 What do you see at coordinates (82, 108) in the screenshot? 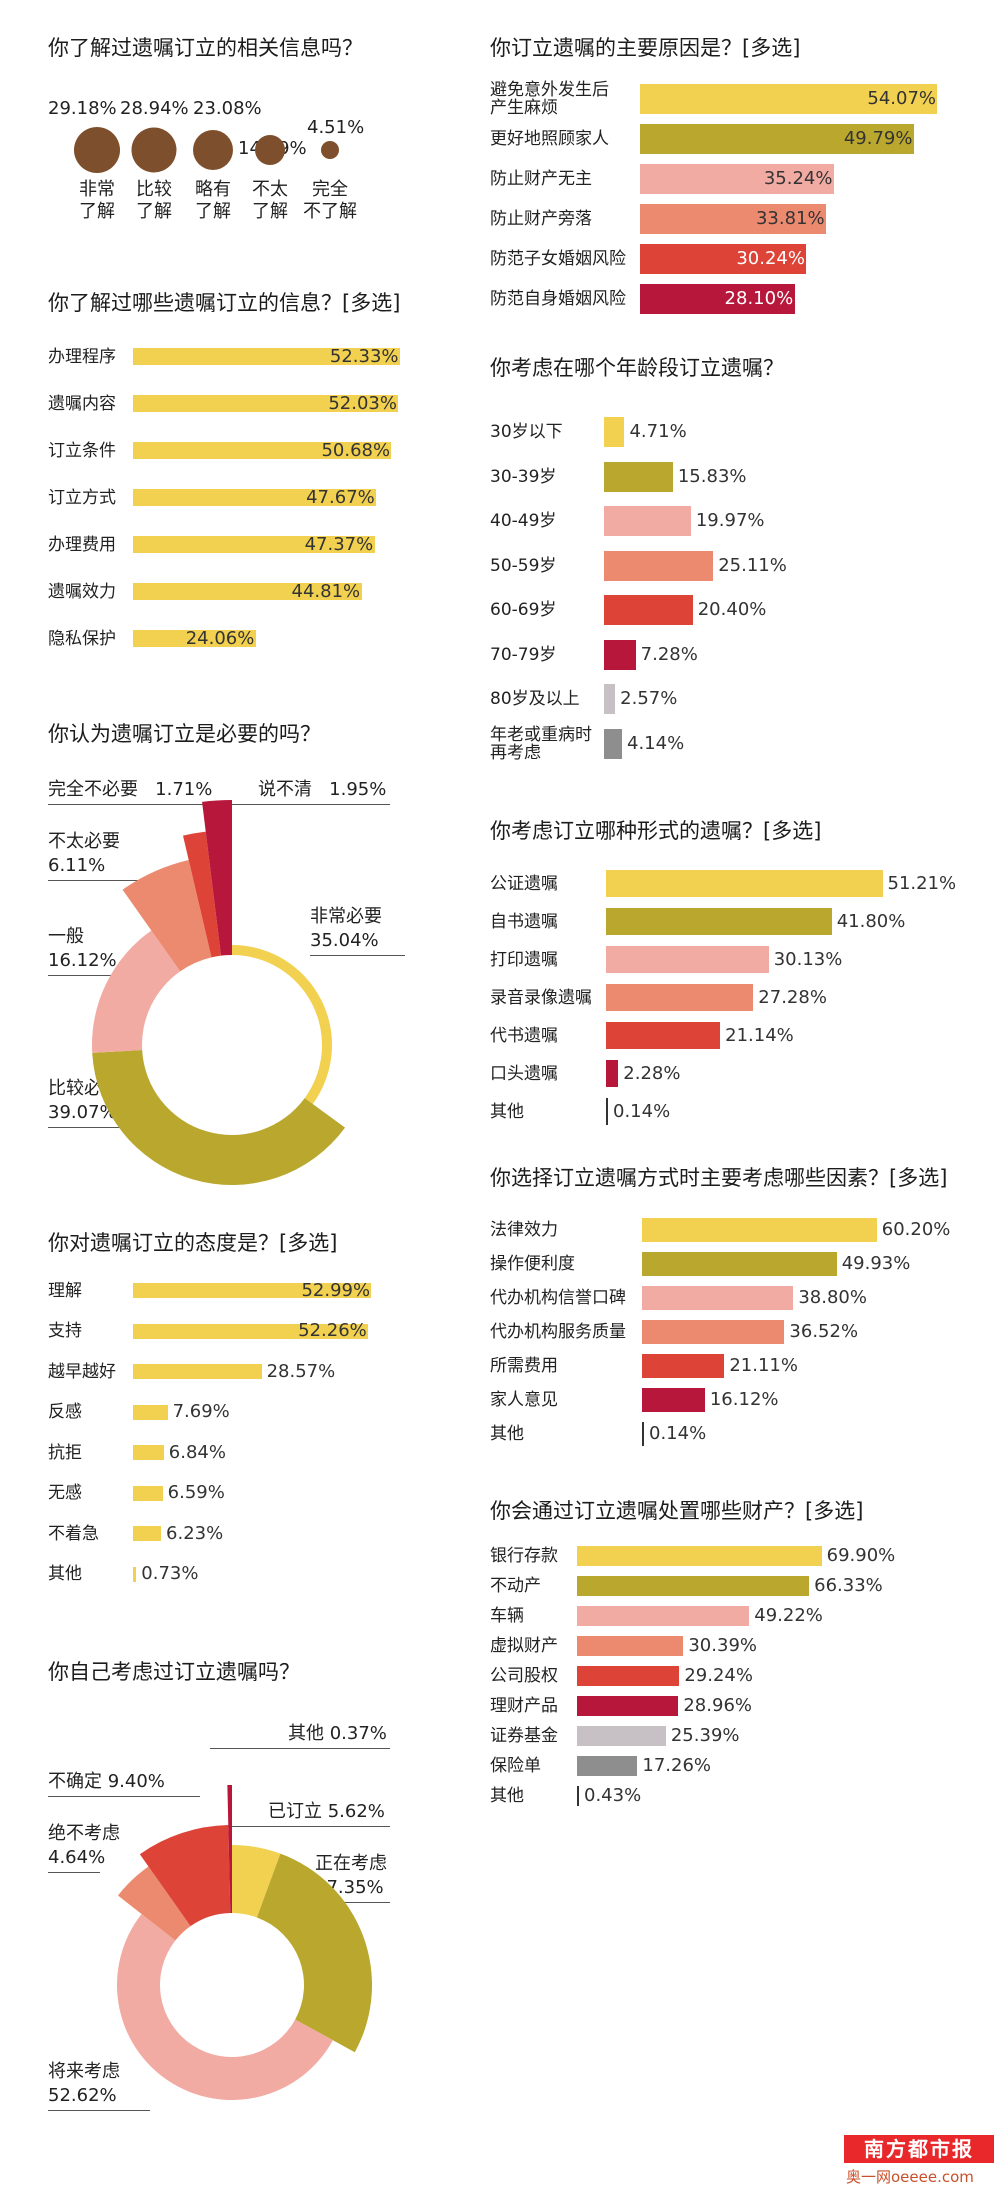
I see `bubble-value-label: 29.18%` at bounding box center [82, 108].